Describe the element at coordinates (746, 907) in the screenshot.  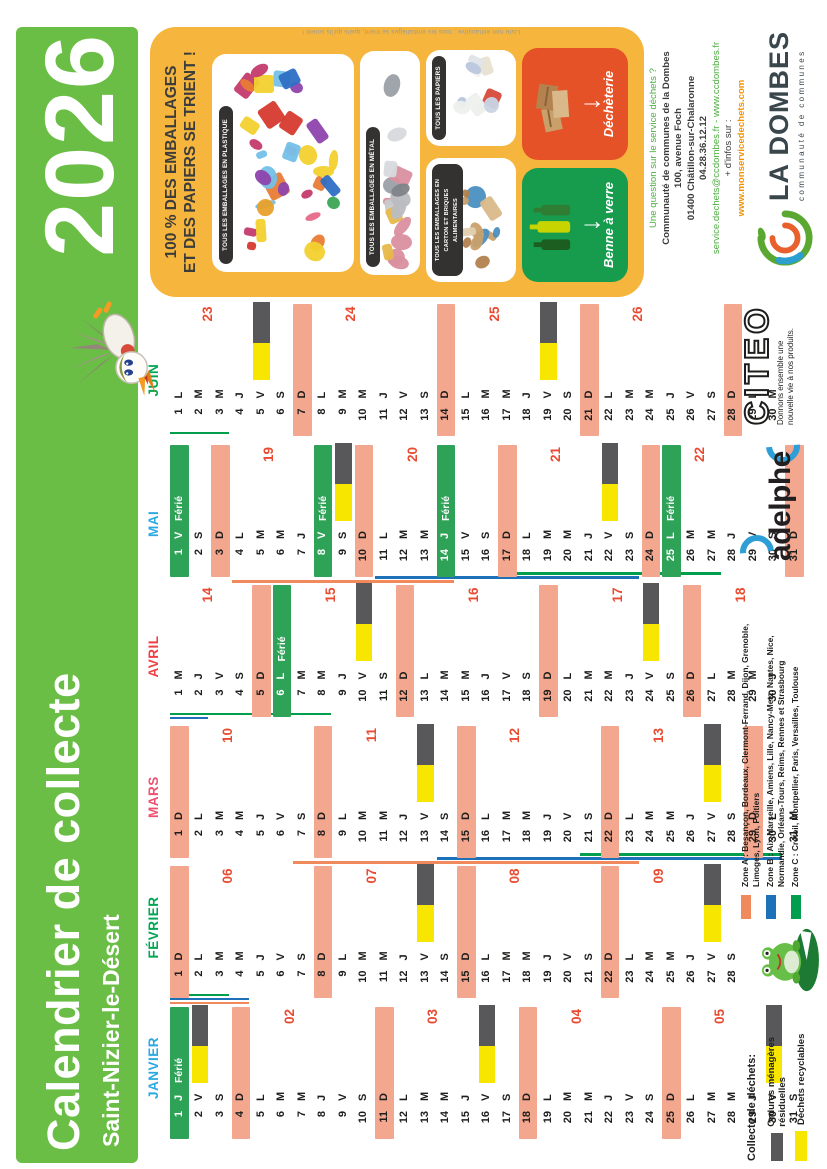
I see `zone-a-swatch-icon` at that location.